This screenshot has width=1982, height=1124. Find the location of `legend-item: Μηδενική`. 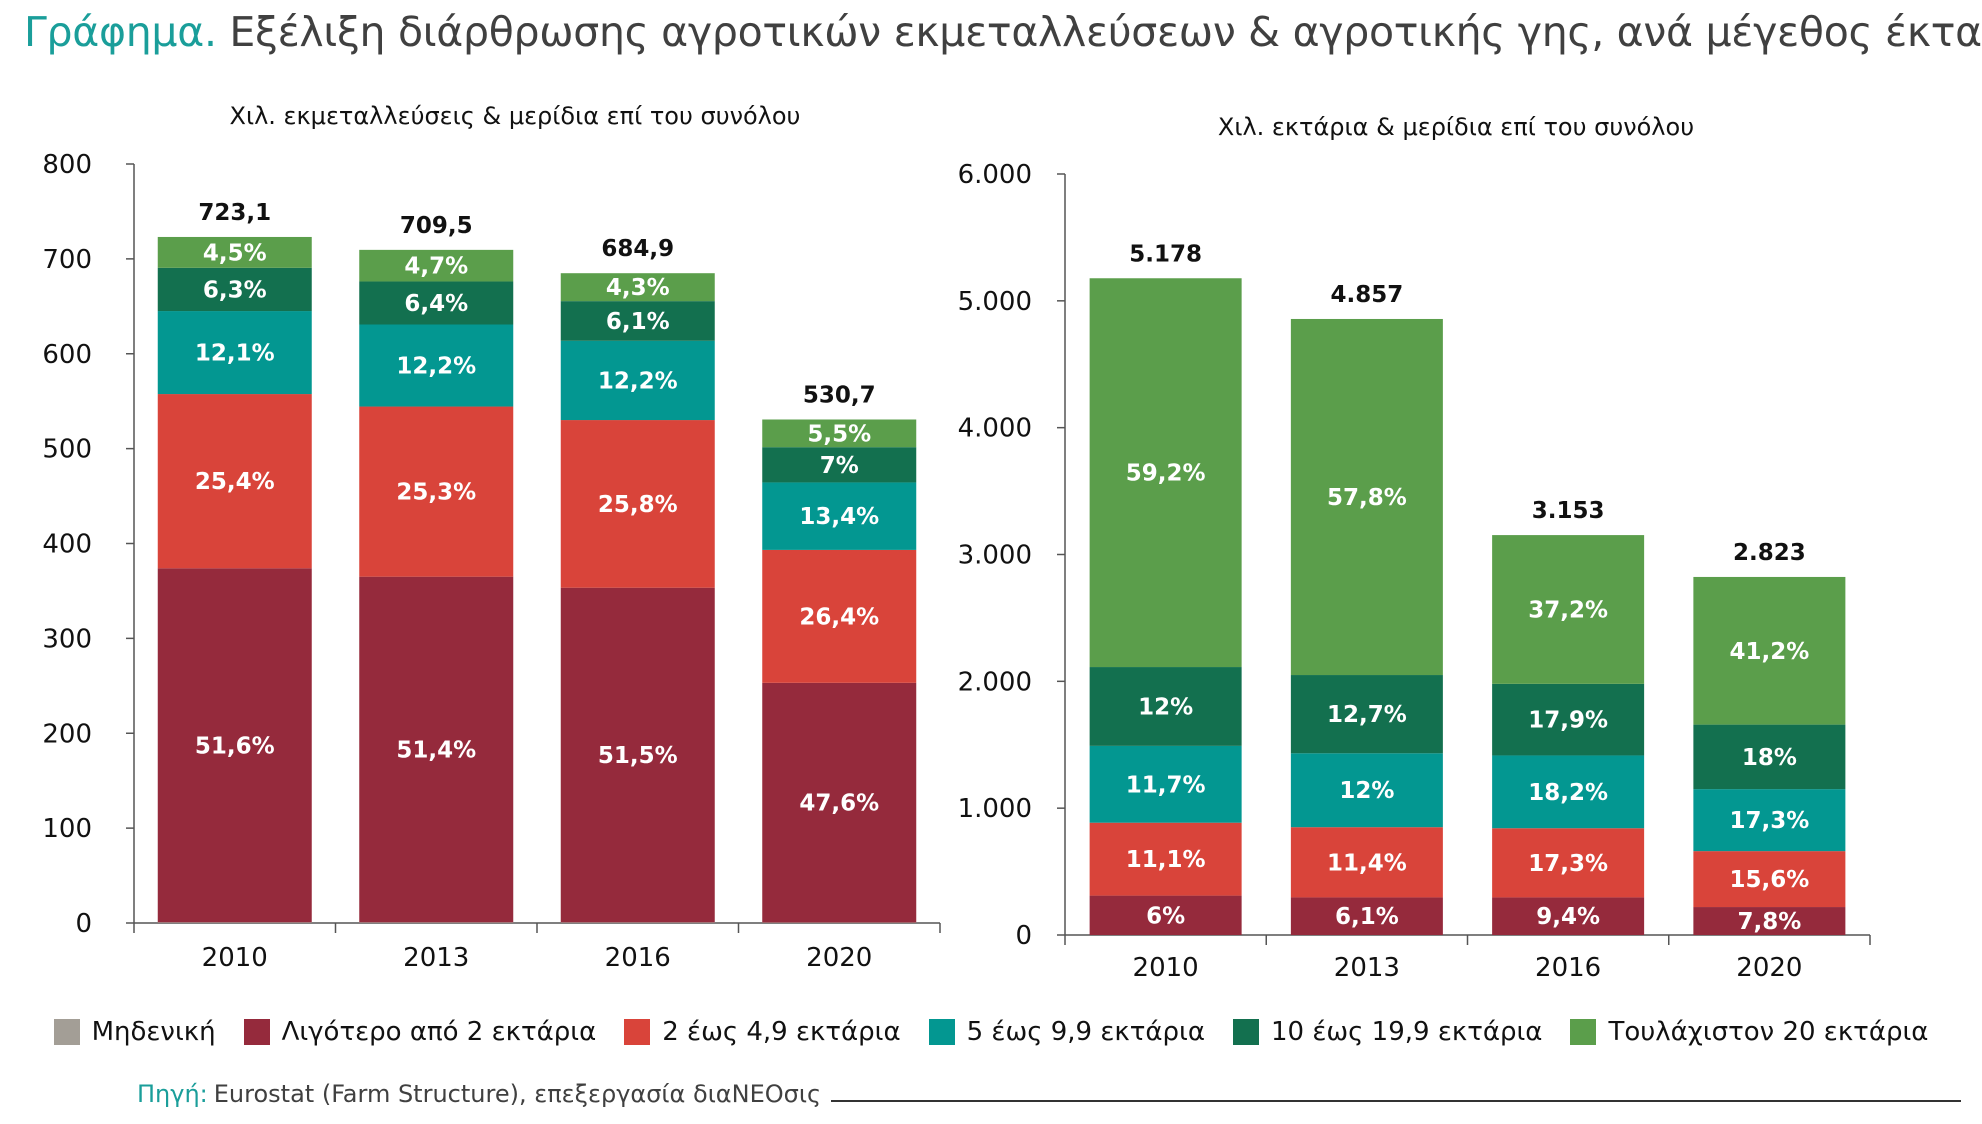

legend-item: Μηδενική is located at coordinates (134, 1032).